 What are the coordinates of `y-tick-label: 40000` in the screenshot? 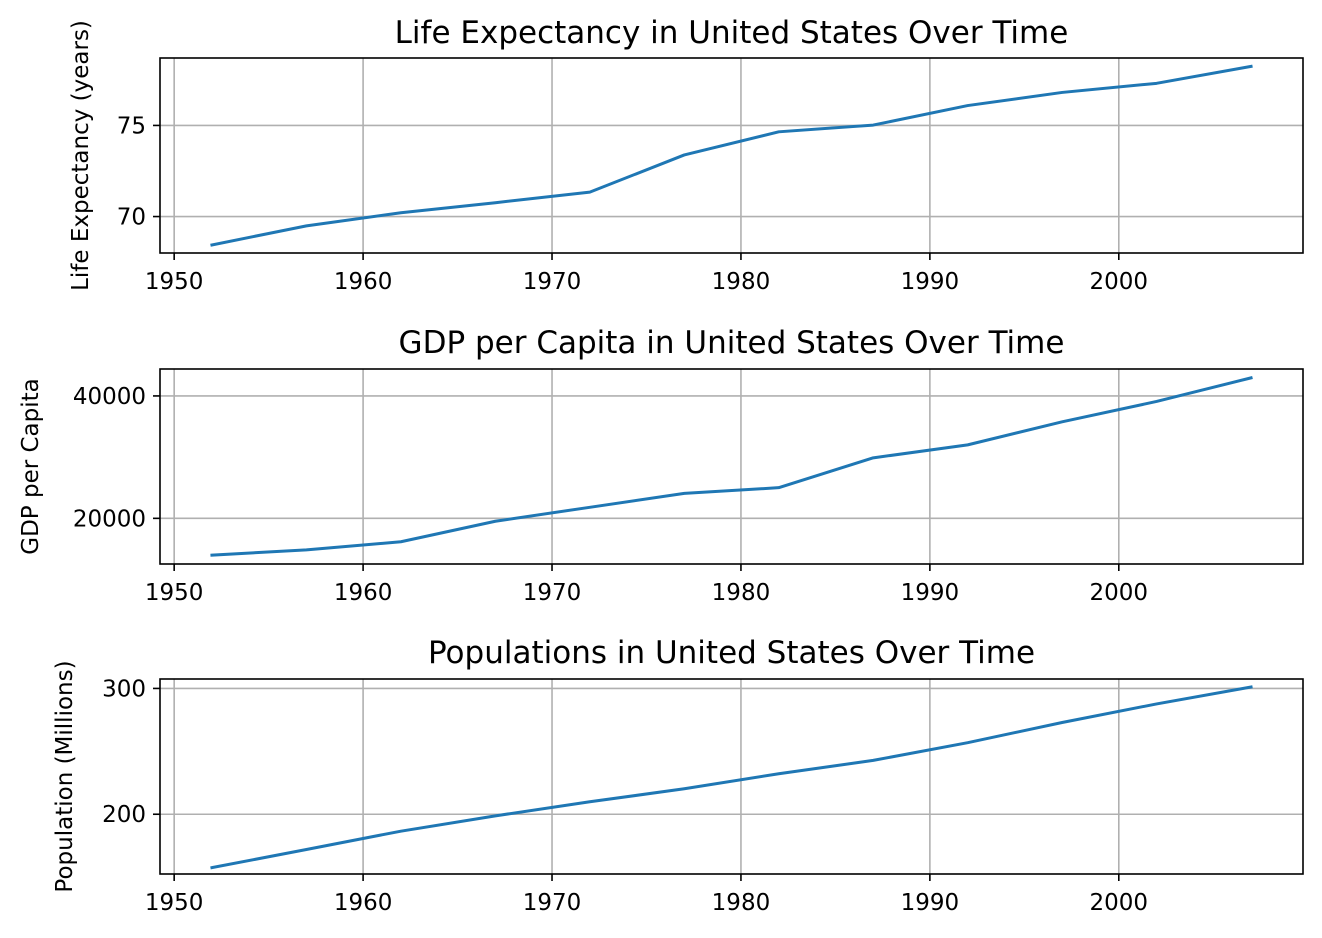 It's located at (109, 397).